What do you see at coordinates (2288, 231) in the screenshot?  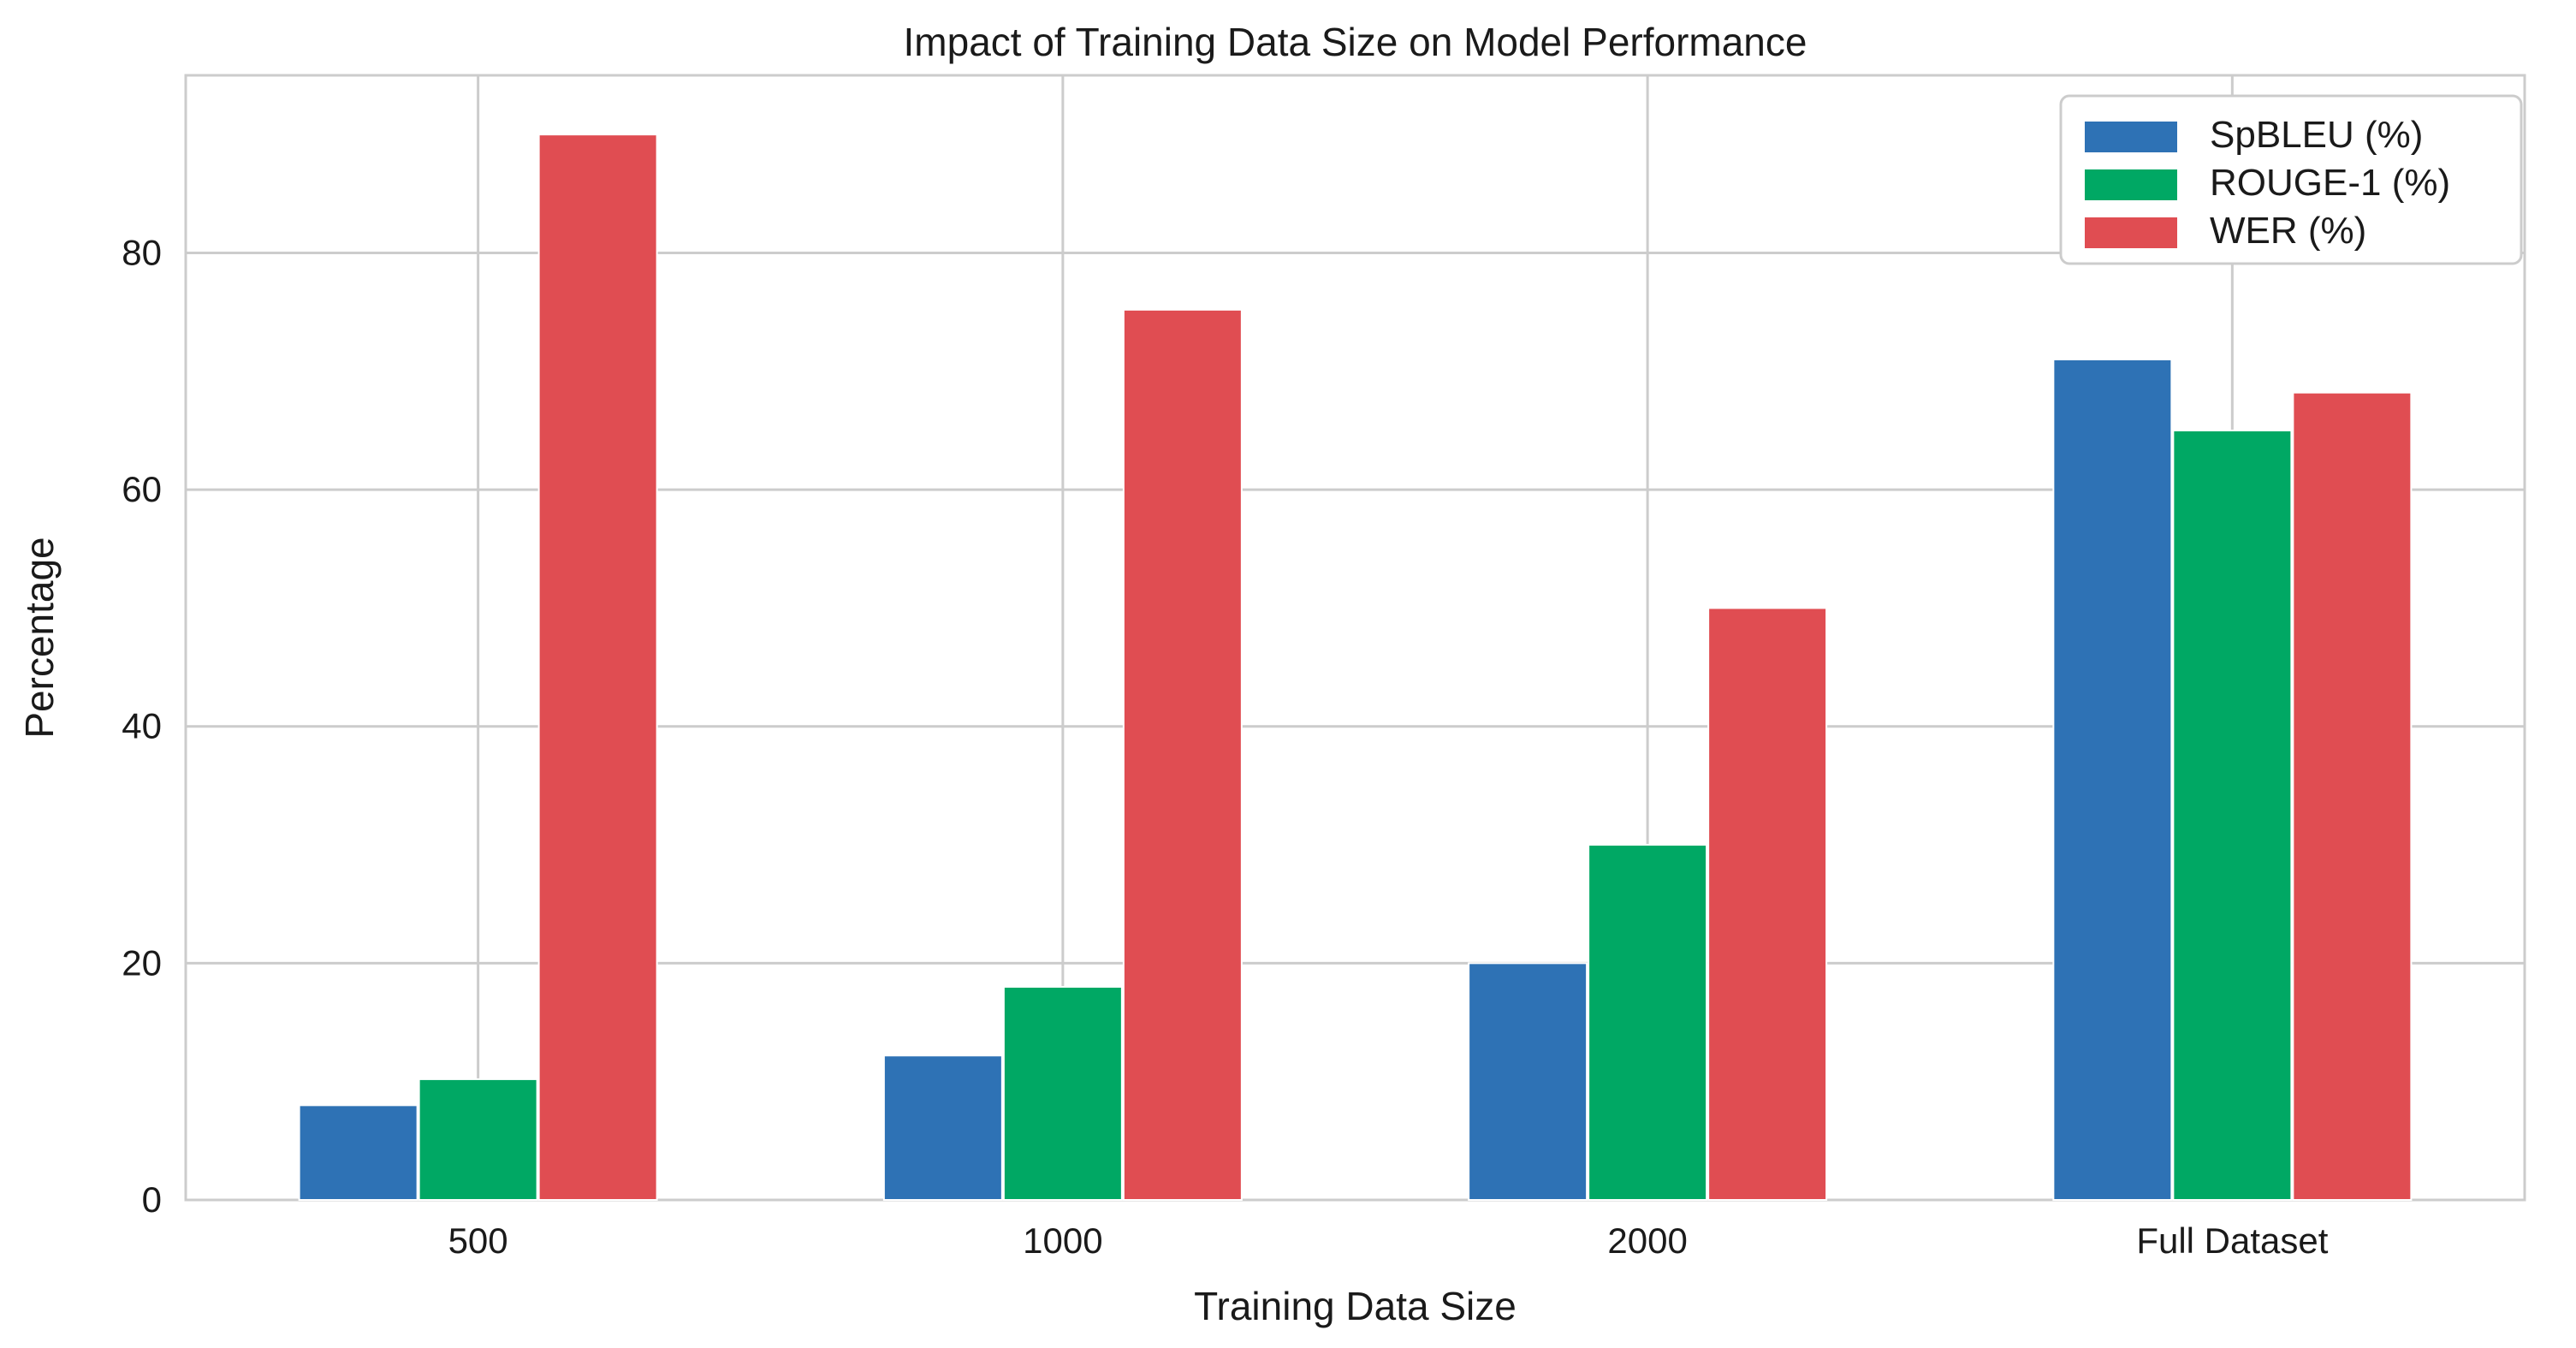 I see `legend-label: WER (%)` at bounding box center [2288, 231].